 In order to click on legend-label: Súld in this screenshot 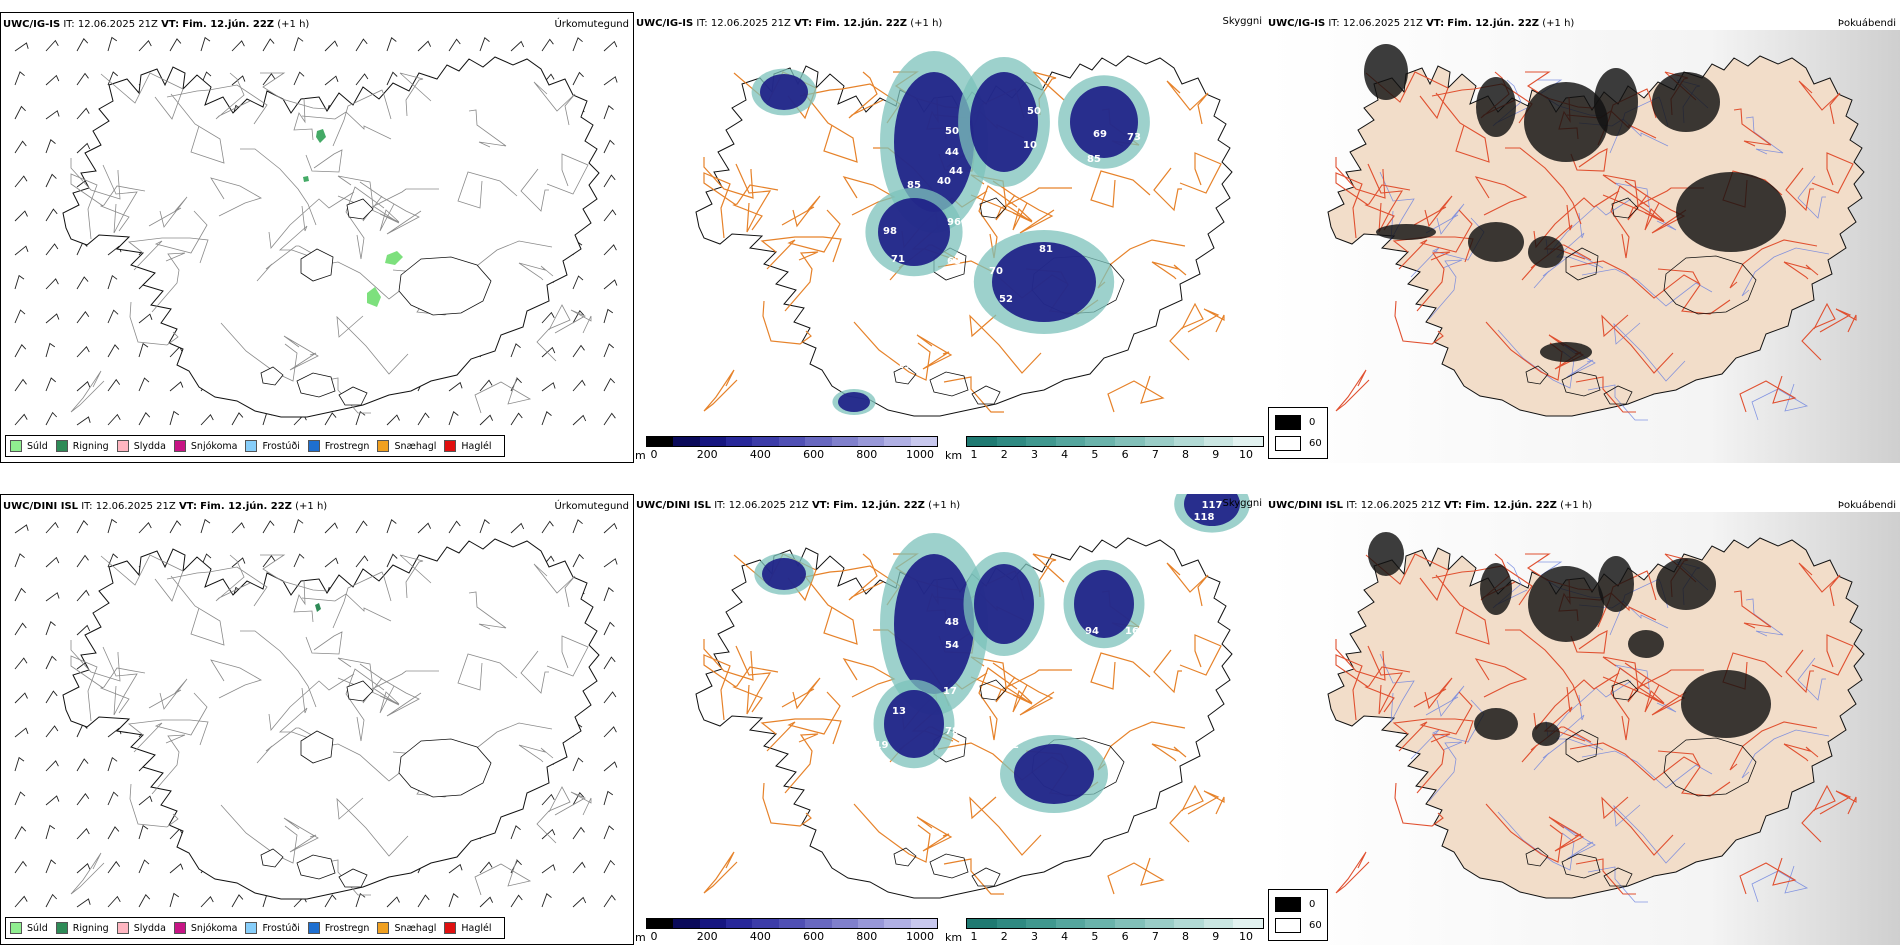, I will do `click(37, 446)`.